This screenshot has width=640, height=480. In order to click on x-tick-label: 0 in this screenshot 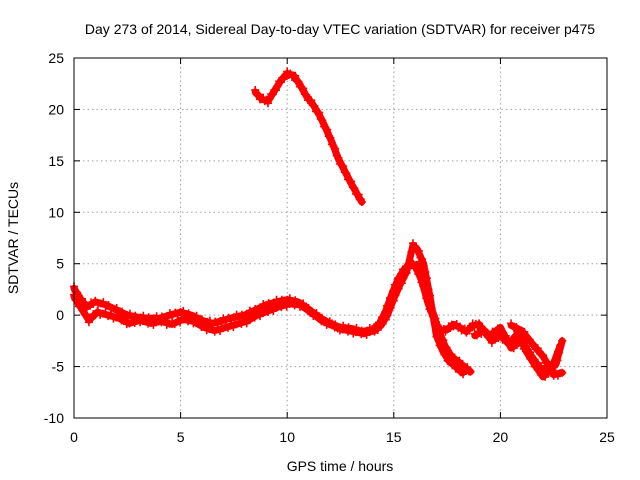, I will do `click(74, 437)`.